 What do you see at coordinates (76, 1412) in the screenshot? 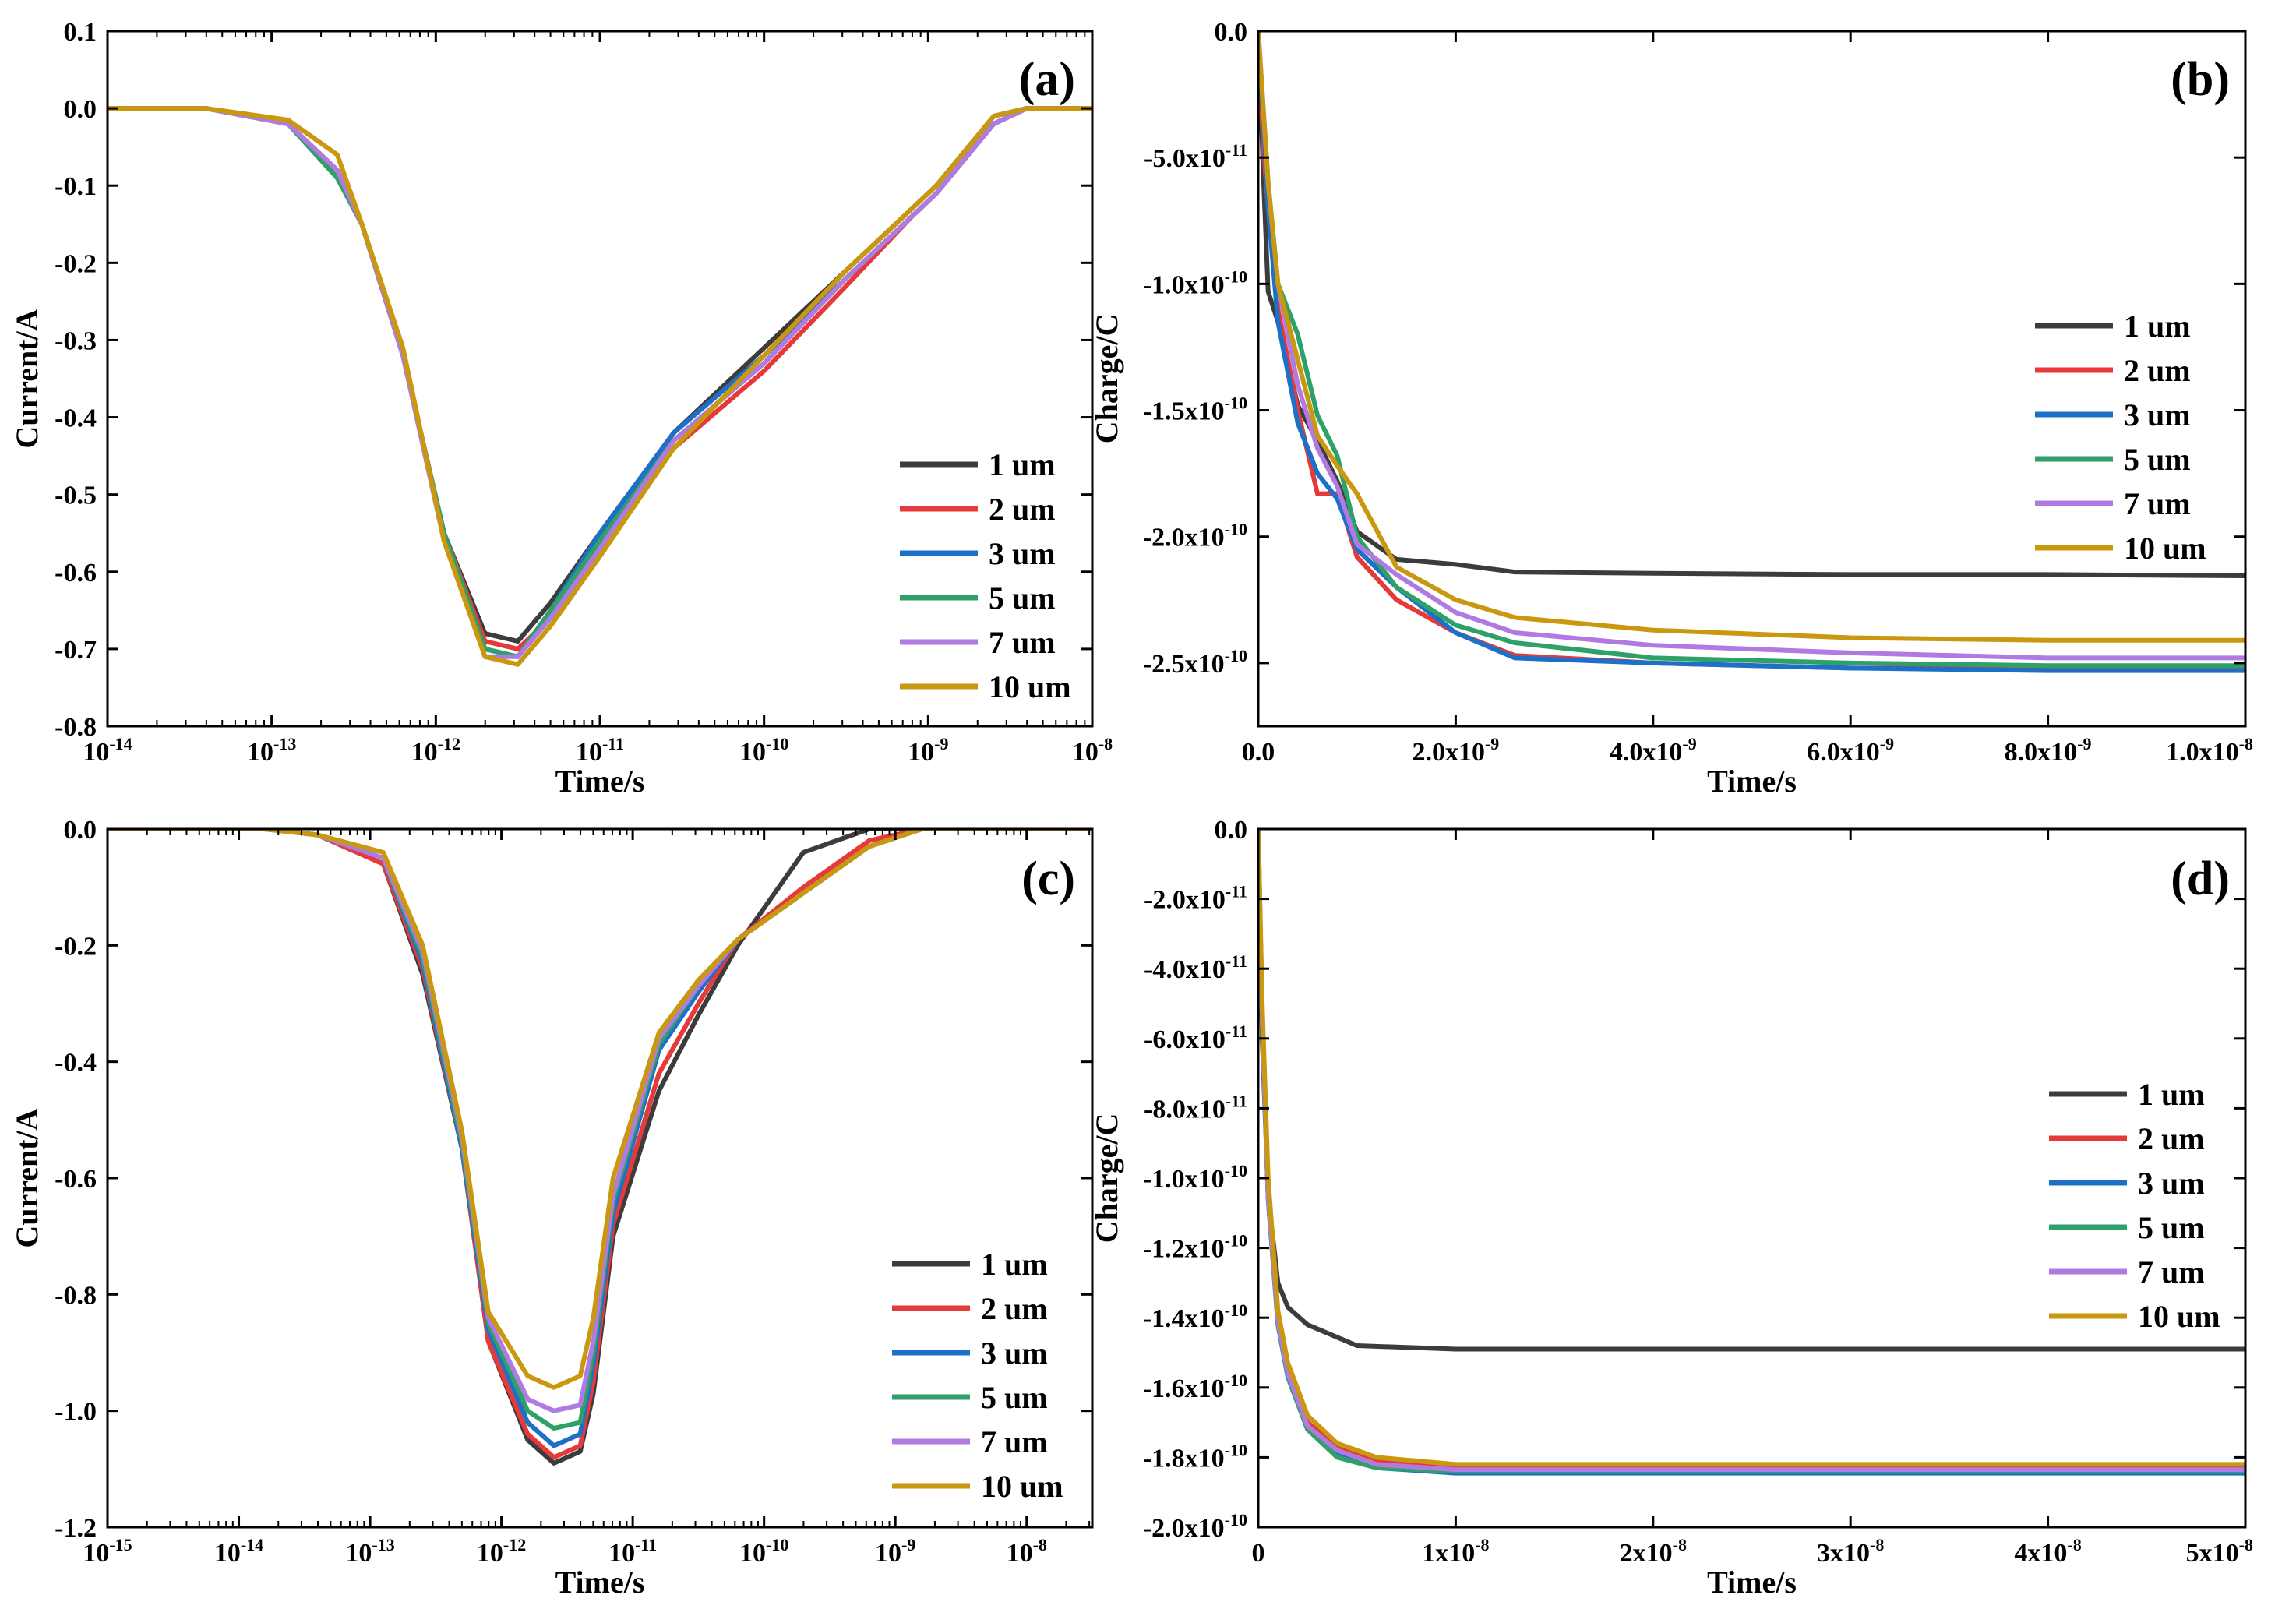
I see `y-tick-label: -1.0` at bounding box center [76, 1412].